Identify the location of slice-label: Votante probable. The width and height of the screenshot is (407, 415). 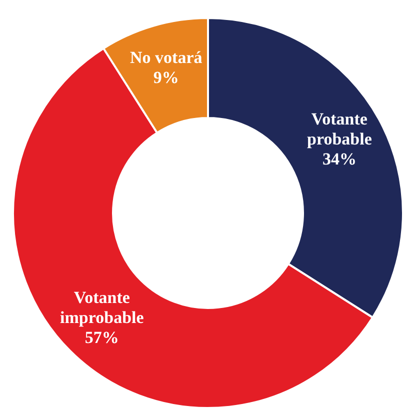
(339, 129).